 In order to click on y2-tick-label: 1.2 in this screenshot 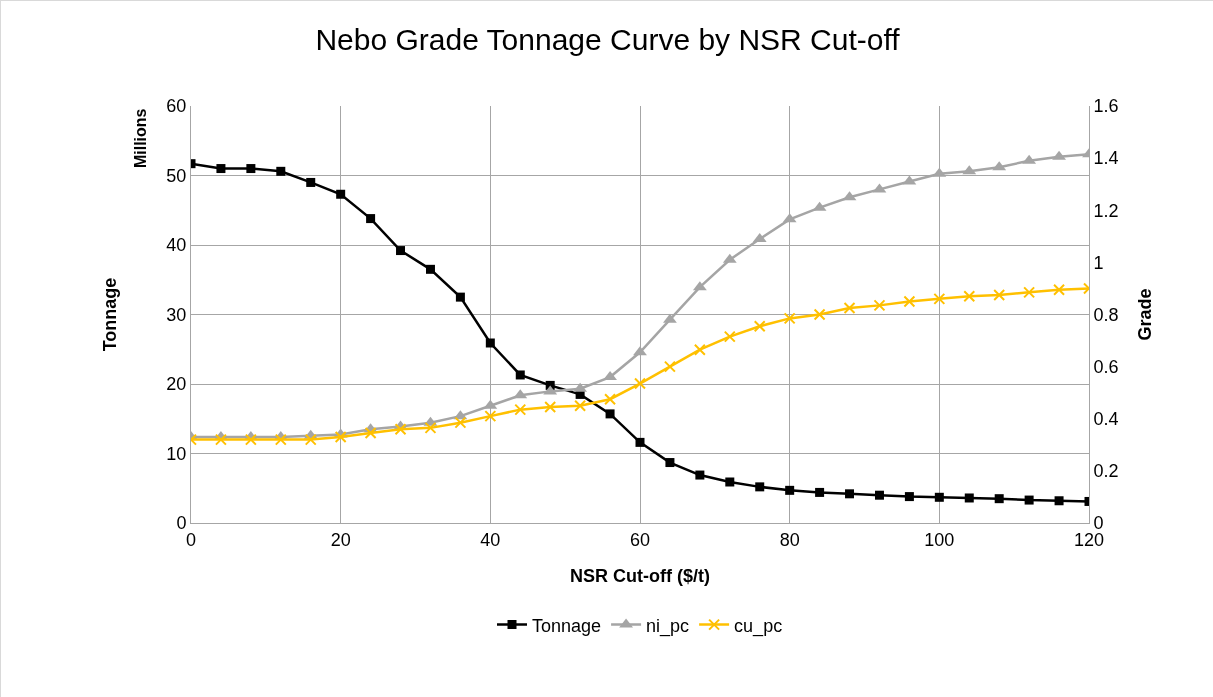, I will do `click(1106, 210)`.